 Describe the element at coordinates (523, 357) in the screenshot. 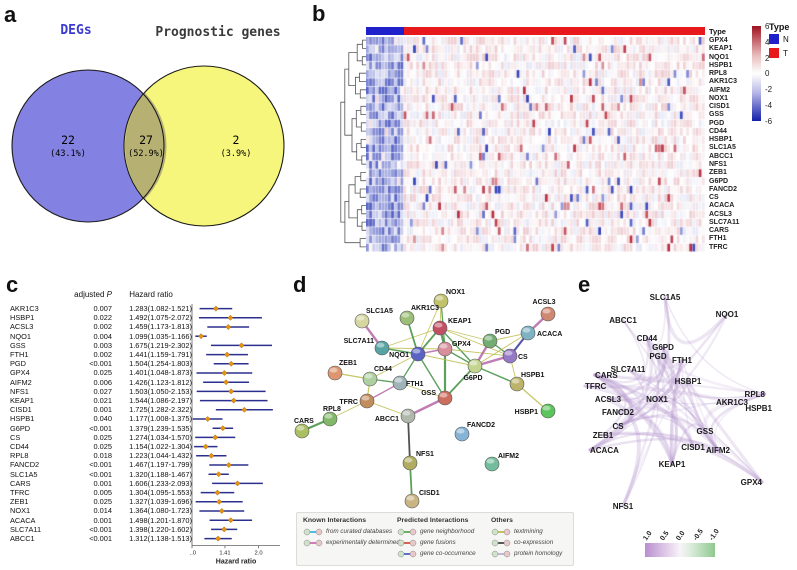

I see `ppi-node-label-CS: CS` at that location.